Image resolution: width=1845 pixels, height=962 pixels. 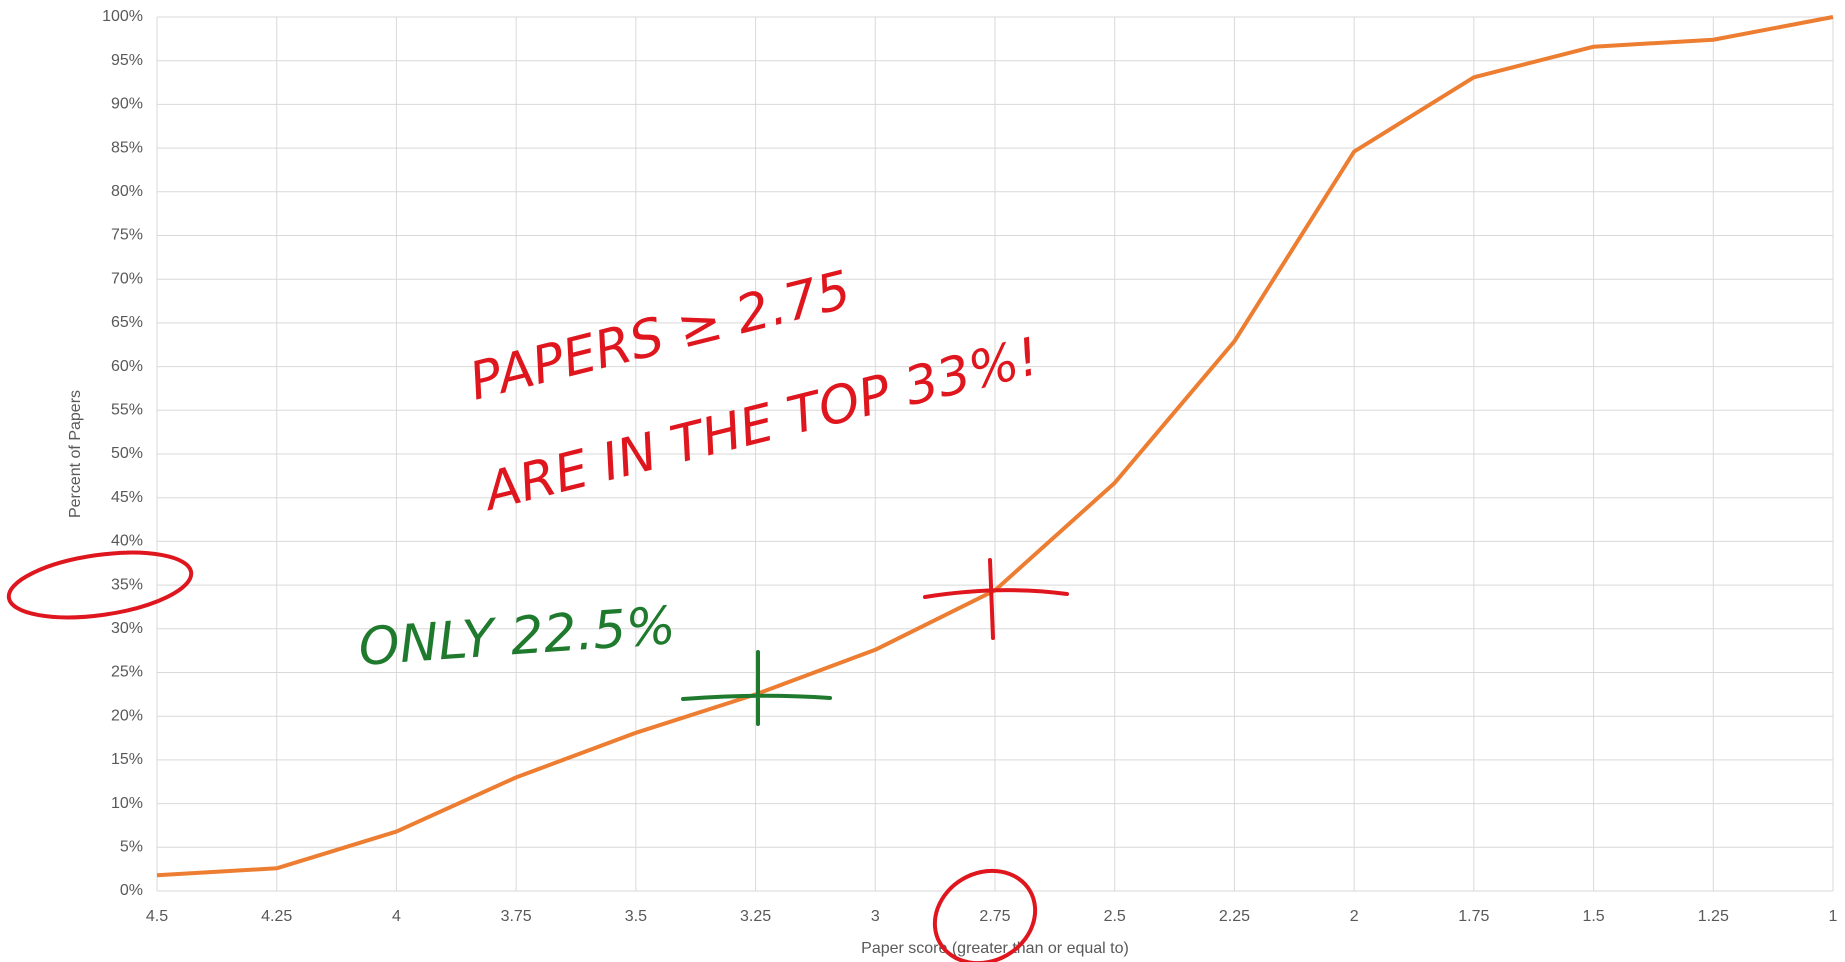 I want to click on x-tick-label: 2.5, so click(x=1115, y=916).